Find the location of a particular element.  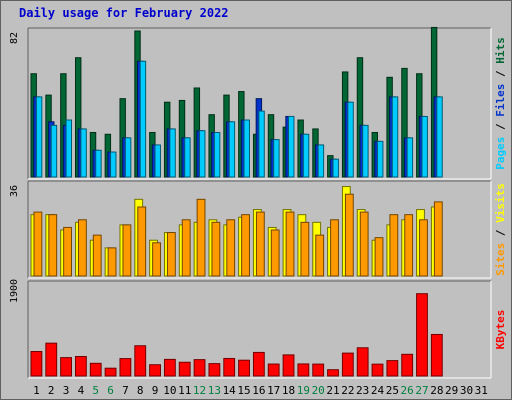

chart-title: Daily usage for February 2022 is located at coordinates (124, 13).